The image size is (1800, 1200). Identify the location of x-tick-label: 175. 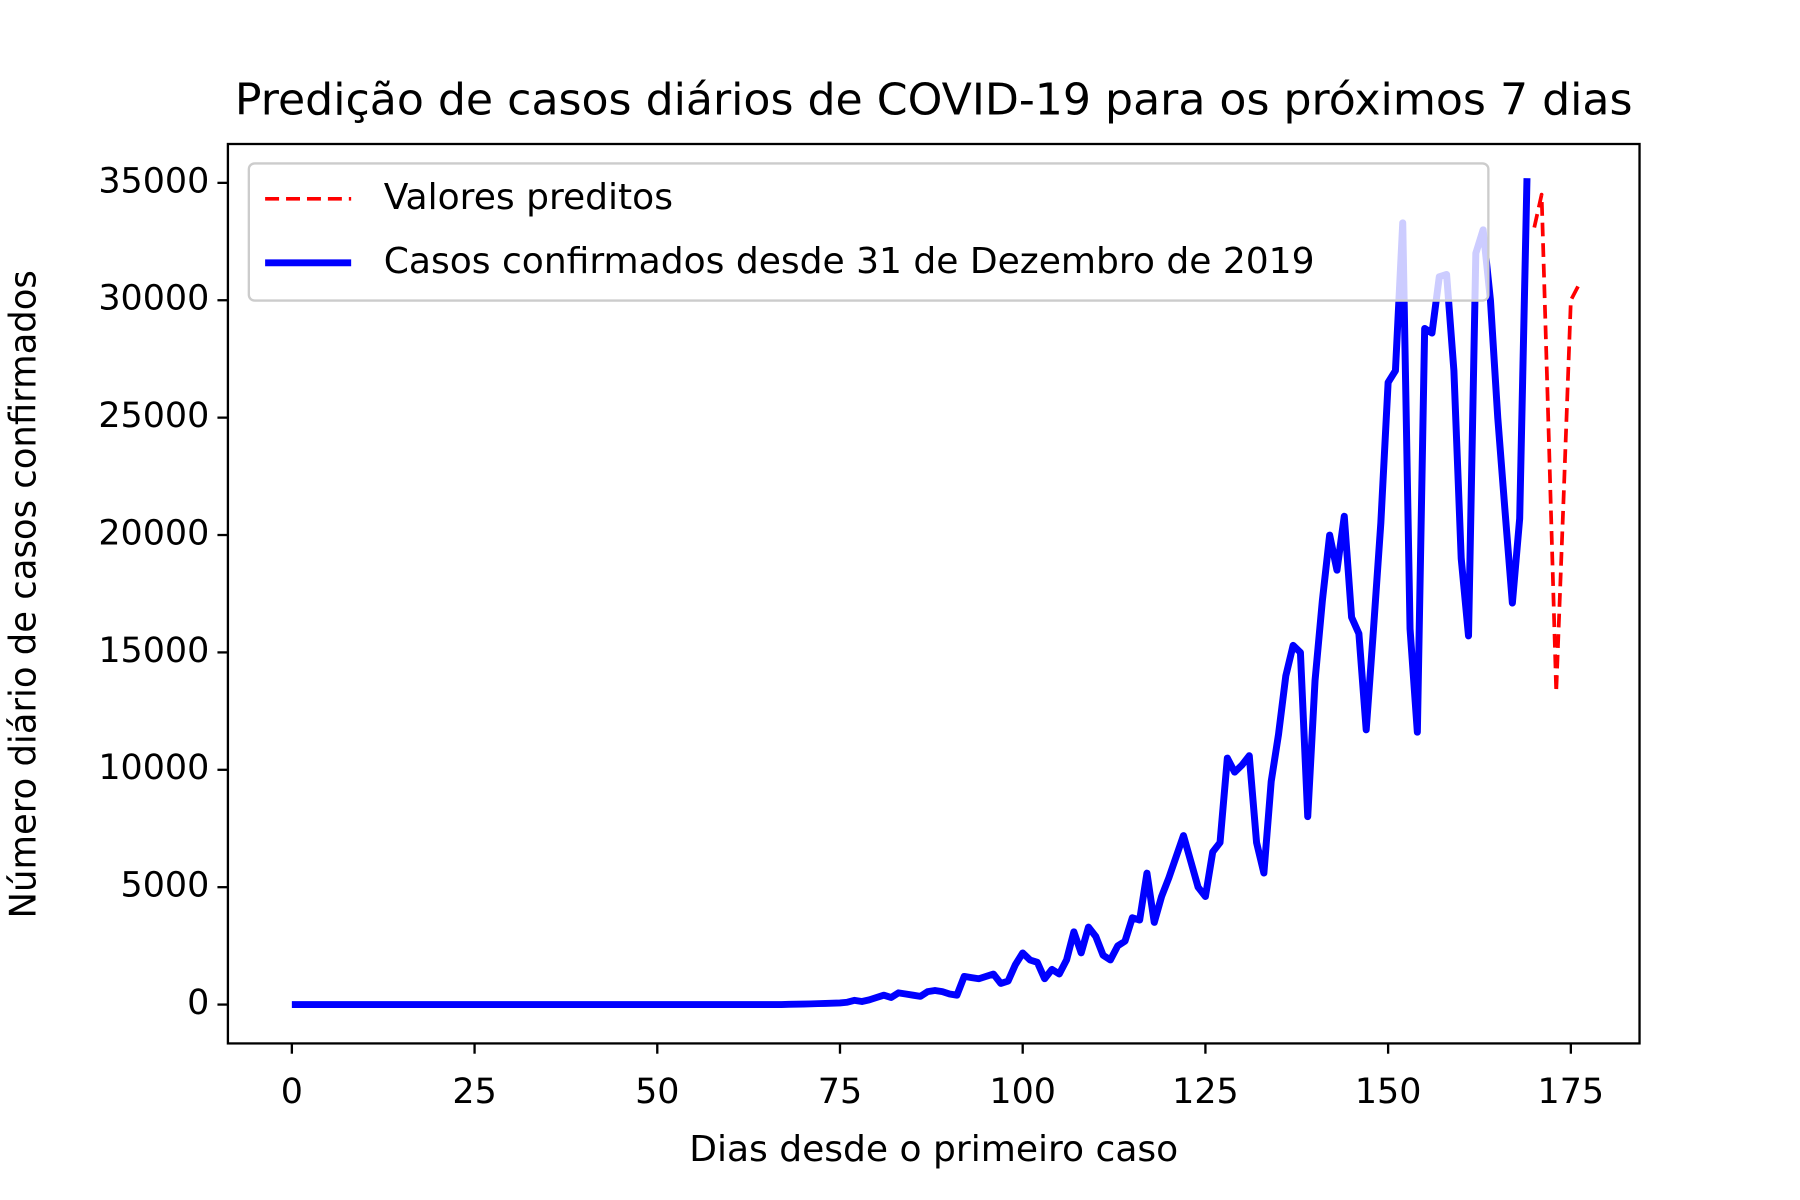
(1571, 1092).